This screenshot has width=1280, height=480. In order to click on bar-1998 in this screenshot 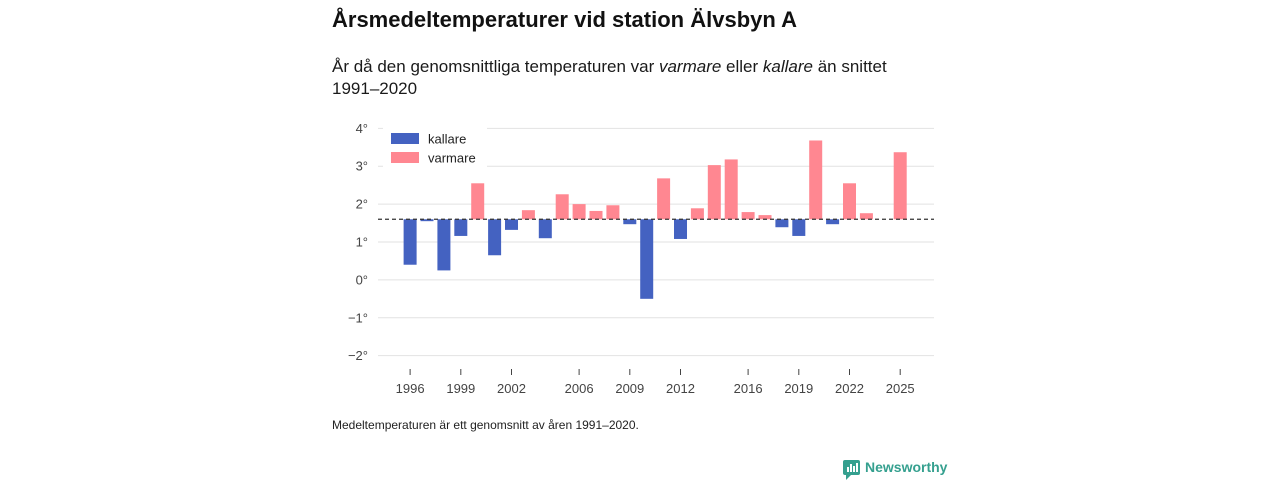, I will do `click(444, 245)`.